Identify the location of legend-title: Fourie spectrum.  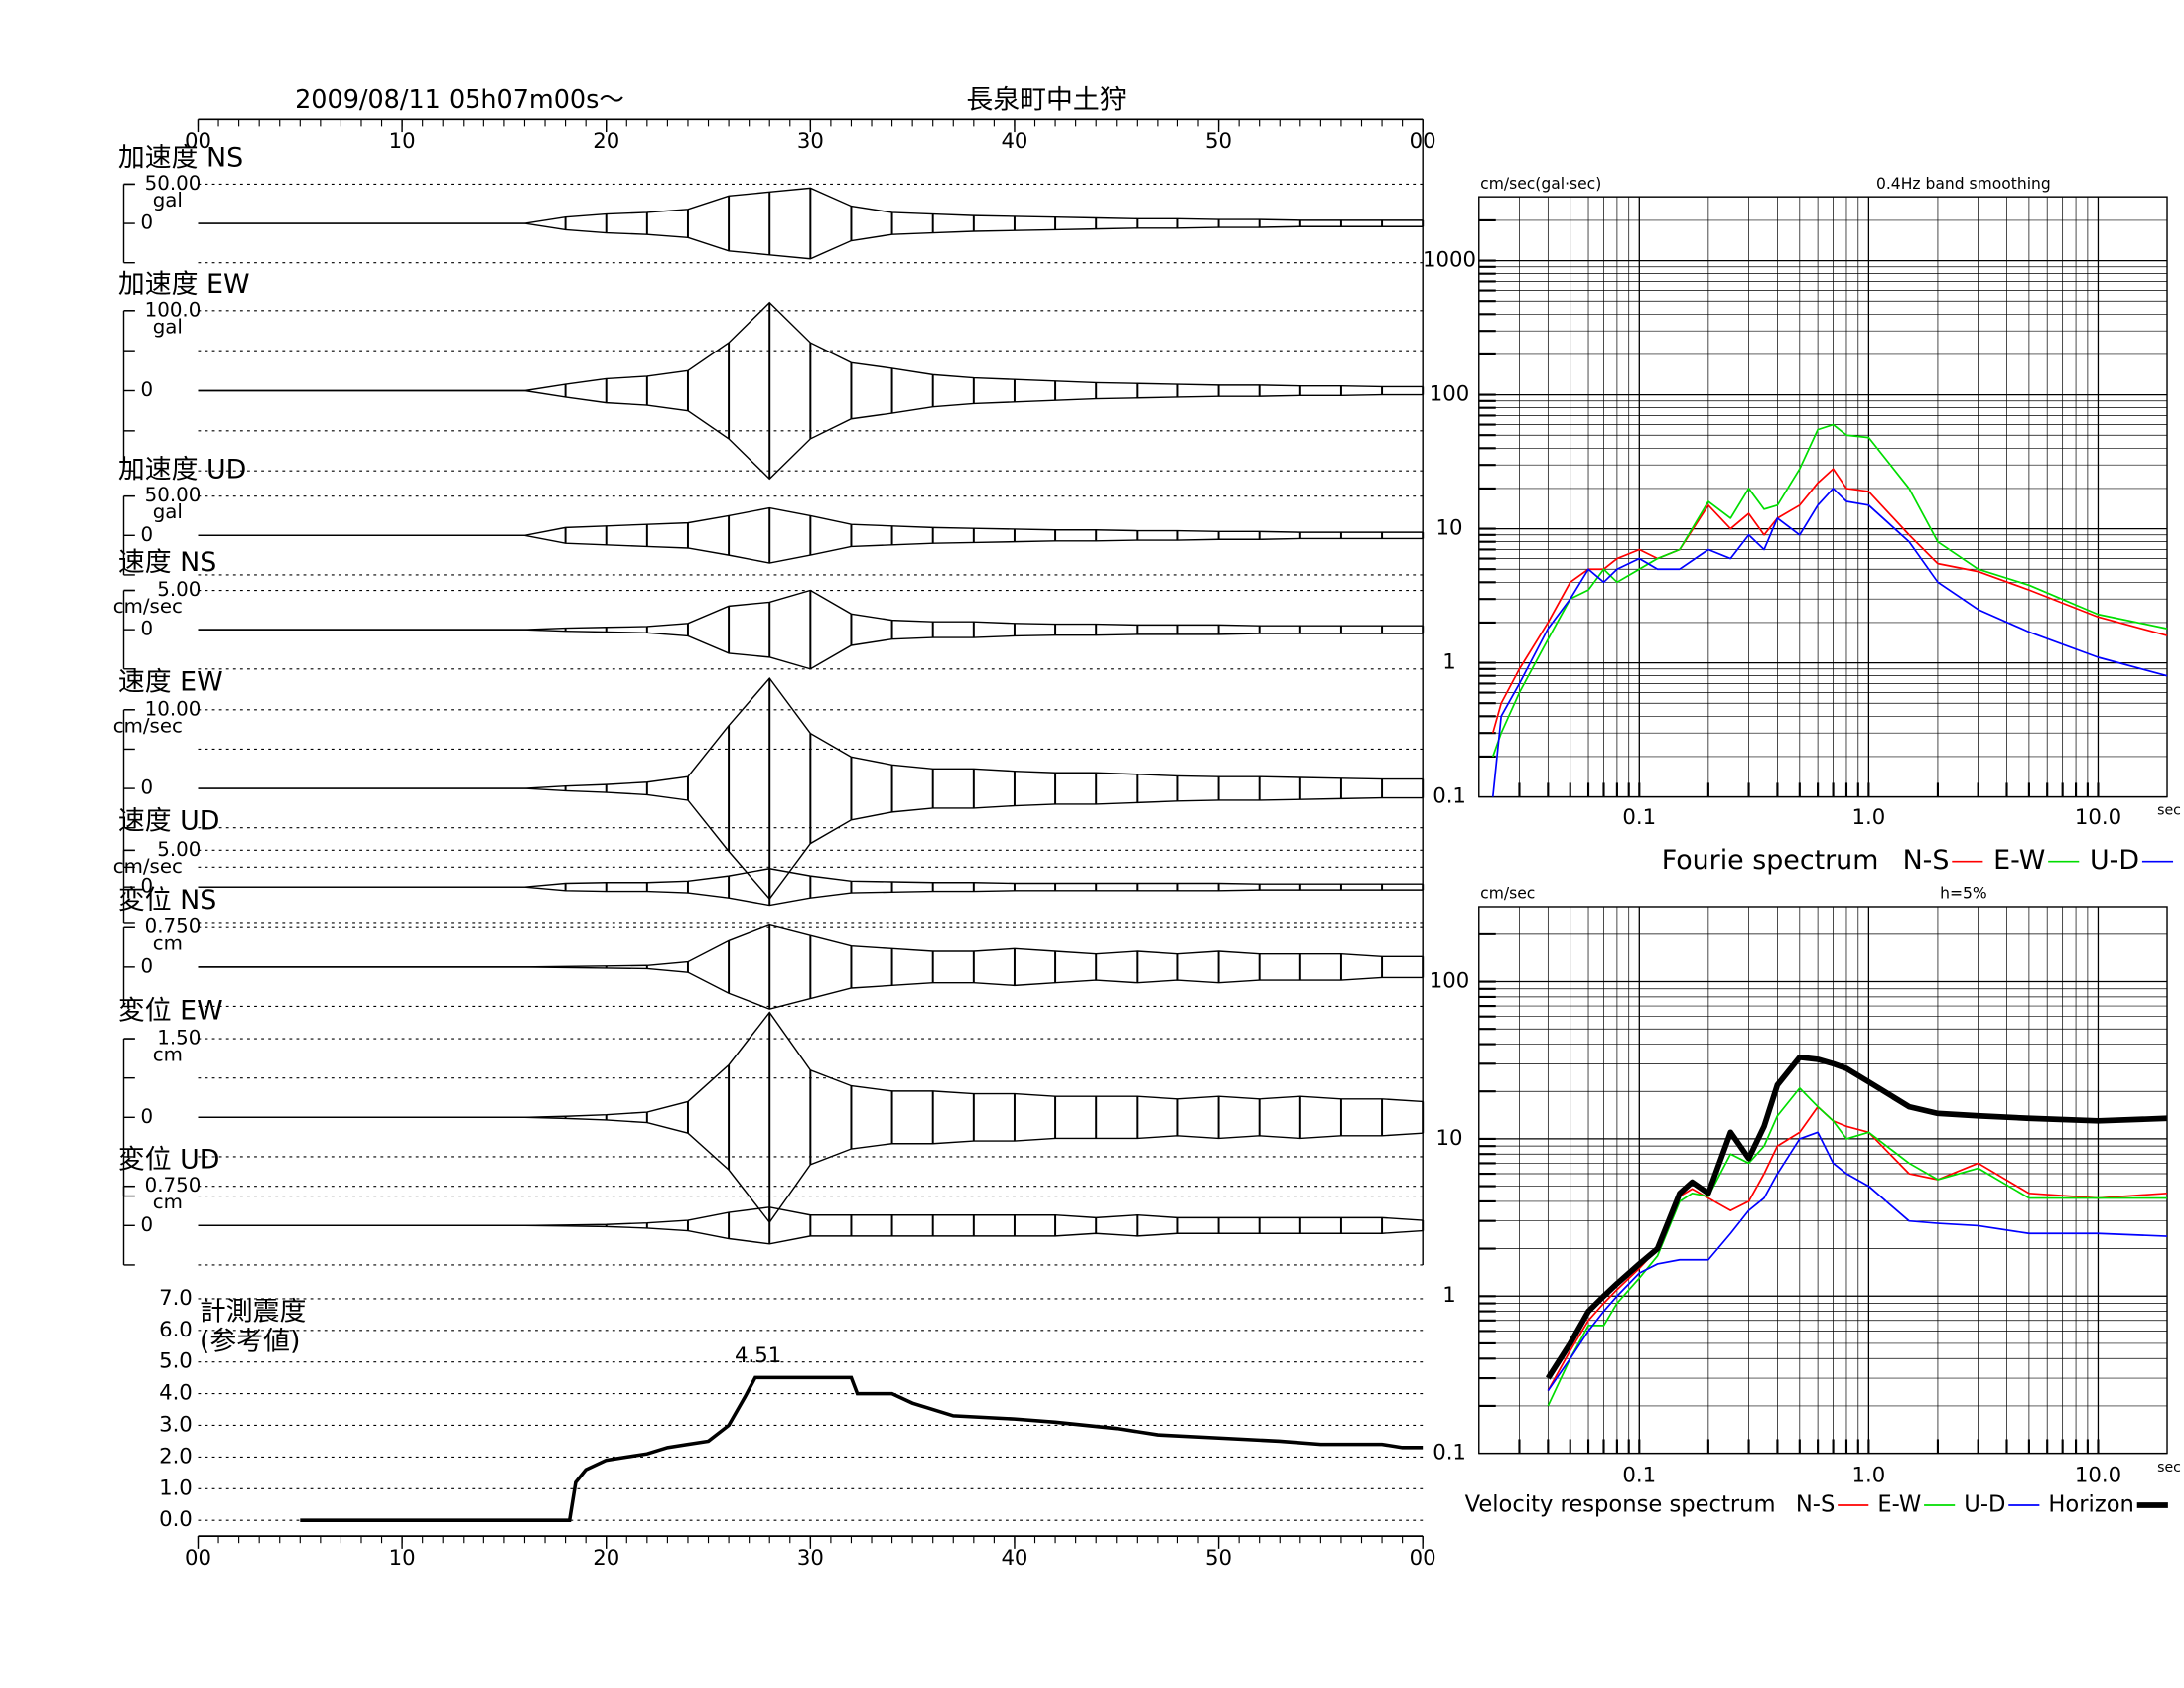
(1770, 860).